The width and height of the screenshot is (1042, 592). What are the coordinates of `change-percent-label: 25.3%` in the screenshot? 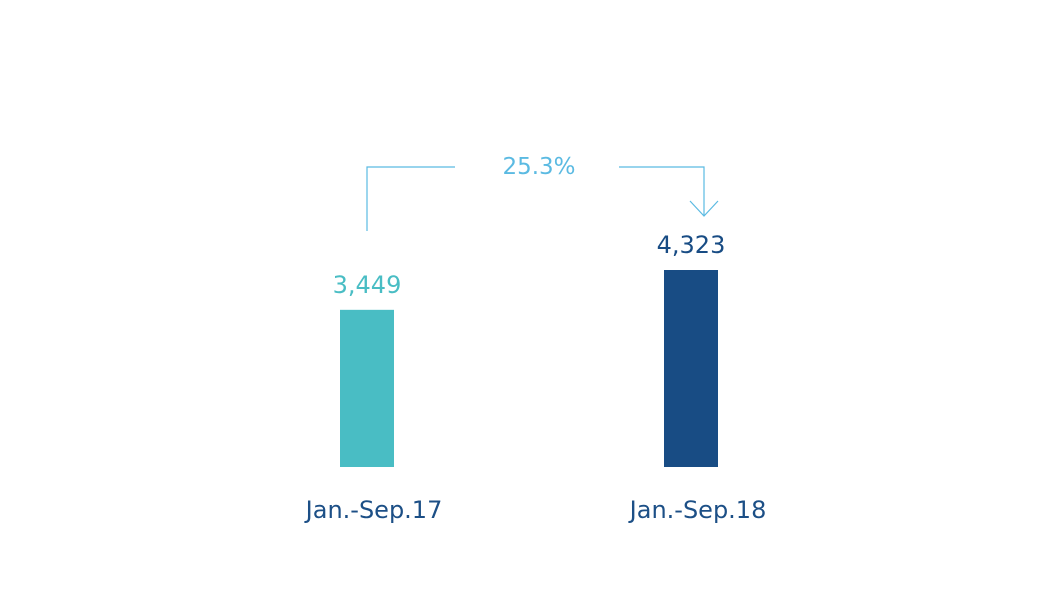 It's located at (538, 167).